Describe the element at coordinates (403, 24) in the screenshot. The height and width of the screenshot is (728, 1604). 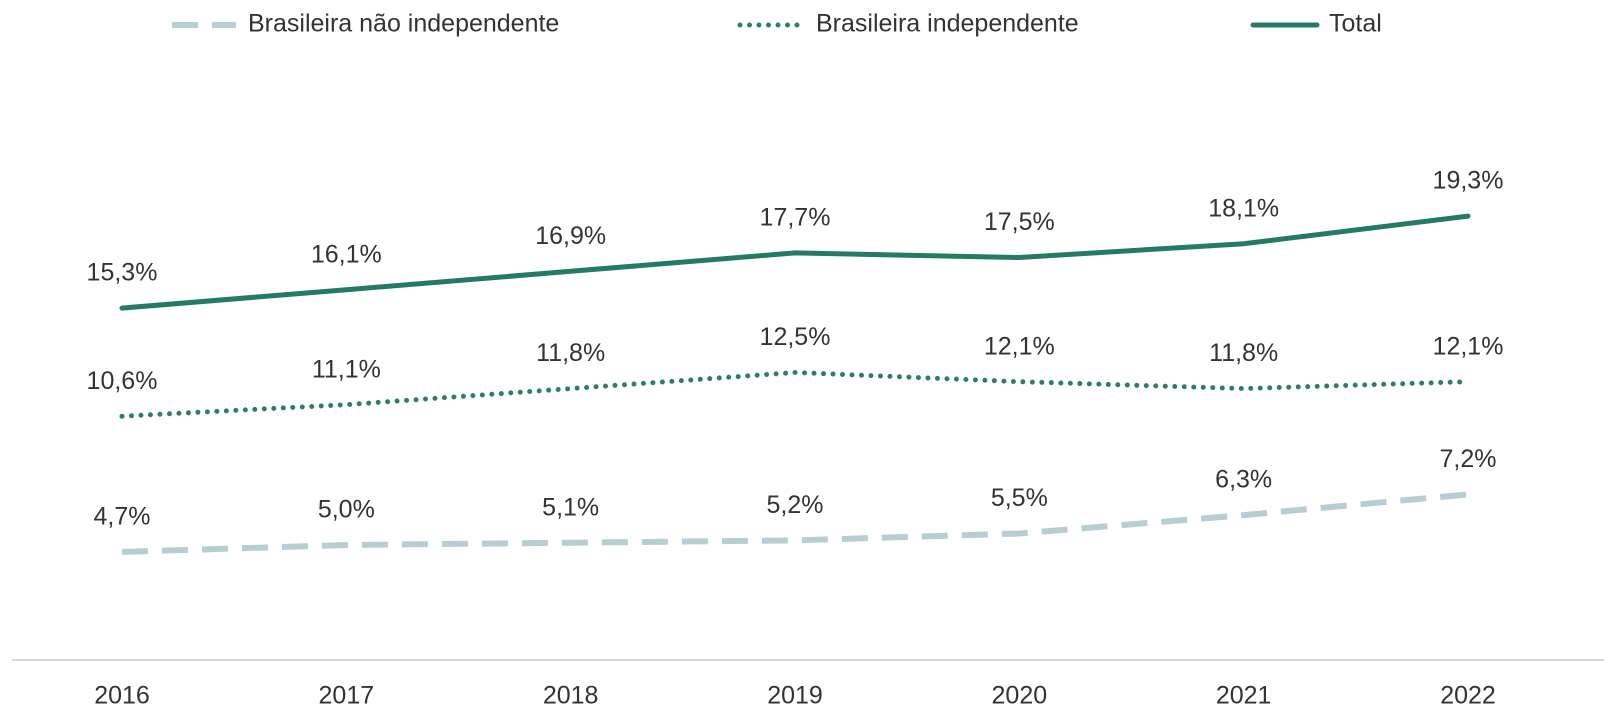
I see `legend-label: Brasileira não independente` at that location.